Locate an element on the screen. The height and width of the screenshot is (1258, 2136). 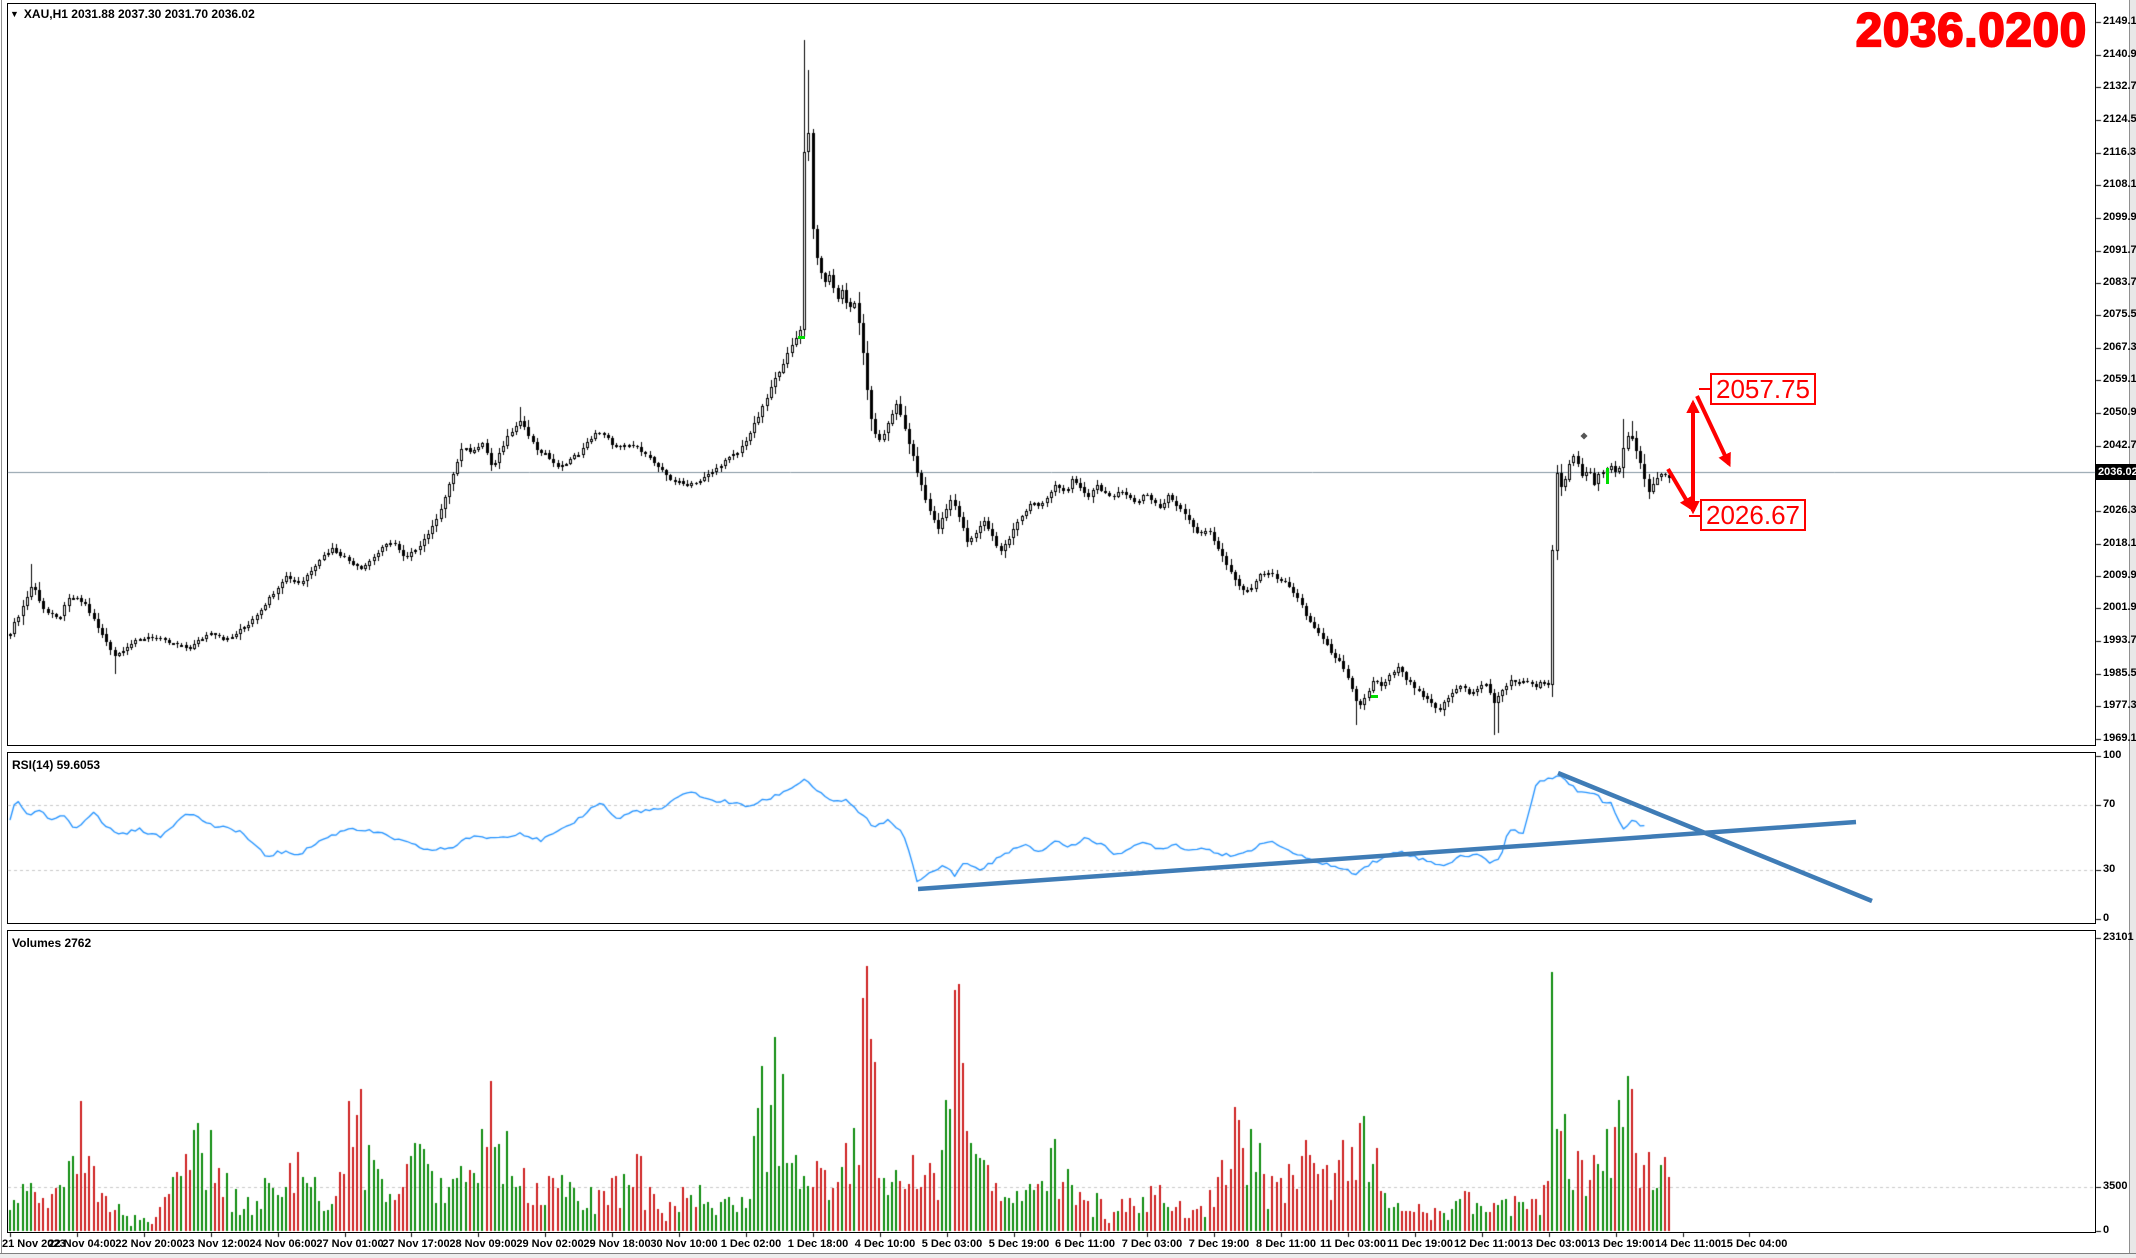
window-left-frame is located at coordinates (1, 629).